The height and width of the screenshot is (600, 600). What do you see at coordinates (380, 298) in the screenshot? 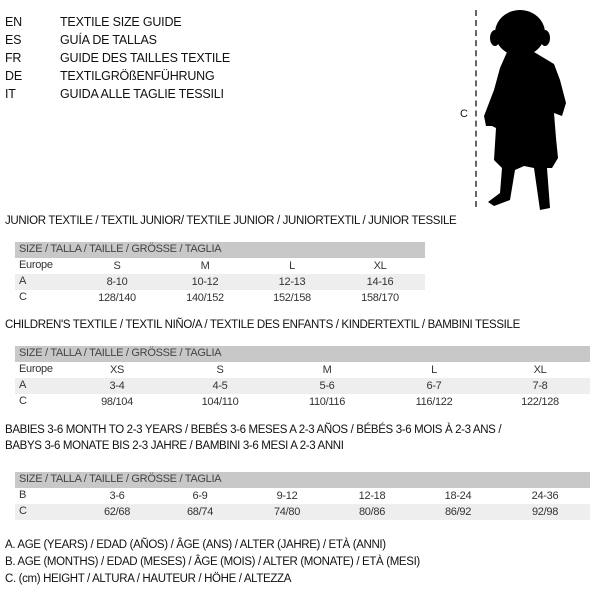
I see `table-cell: 158/170` at bounding box center [380, 298].